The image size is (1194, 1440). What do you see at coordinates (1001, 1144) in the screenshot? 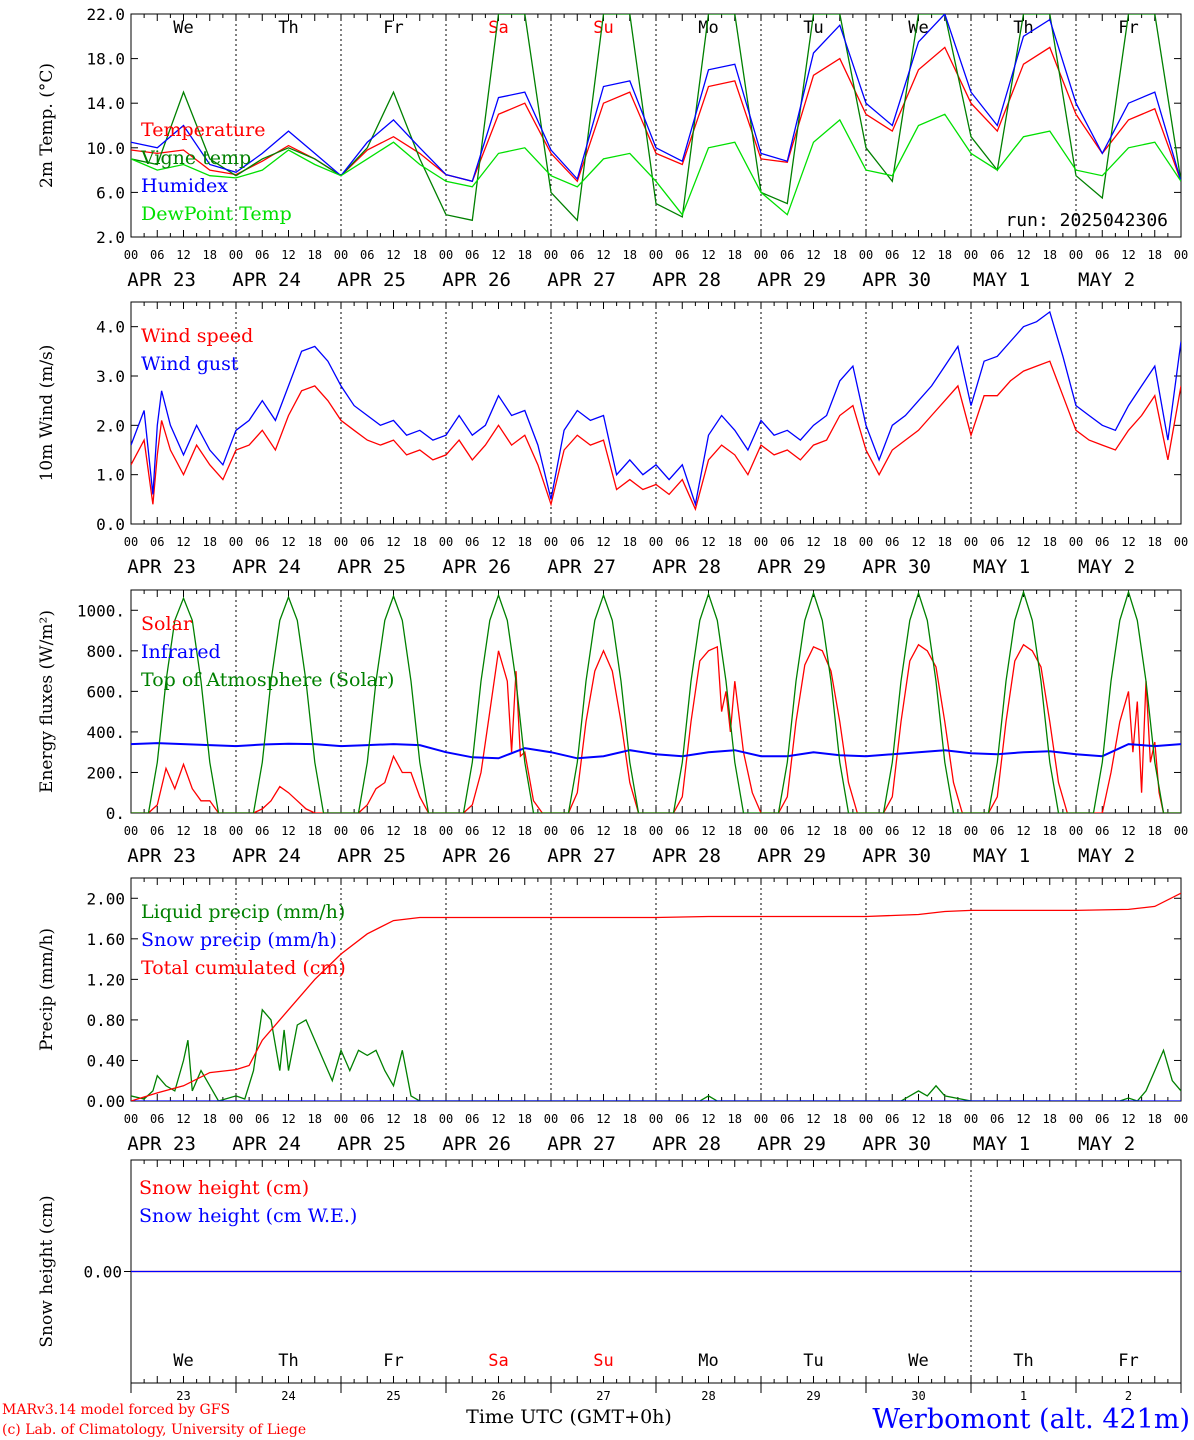
I see `date-label: MAY 1` at bounding box center [1001, 1144].